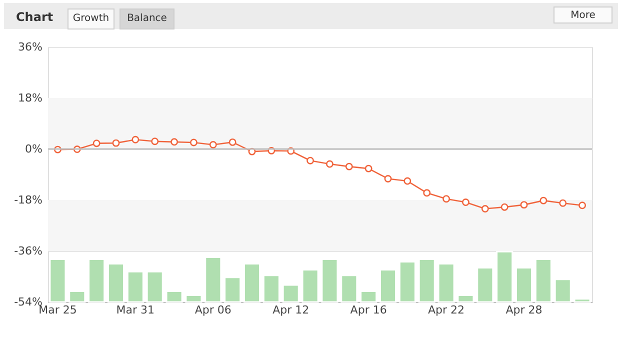 The width and height of the screenshot is (625, 343). Describe the element at coordinates (30, 47) in the screenshot. I see `y-tick-label: 36%` at that location.